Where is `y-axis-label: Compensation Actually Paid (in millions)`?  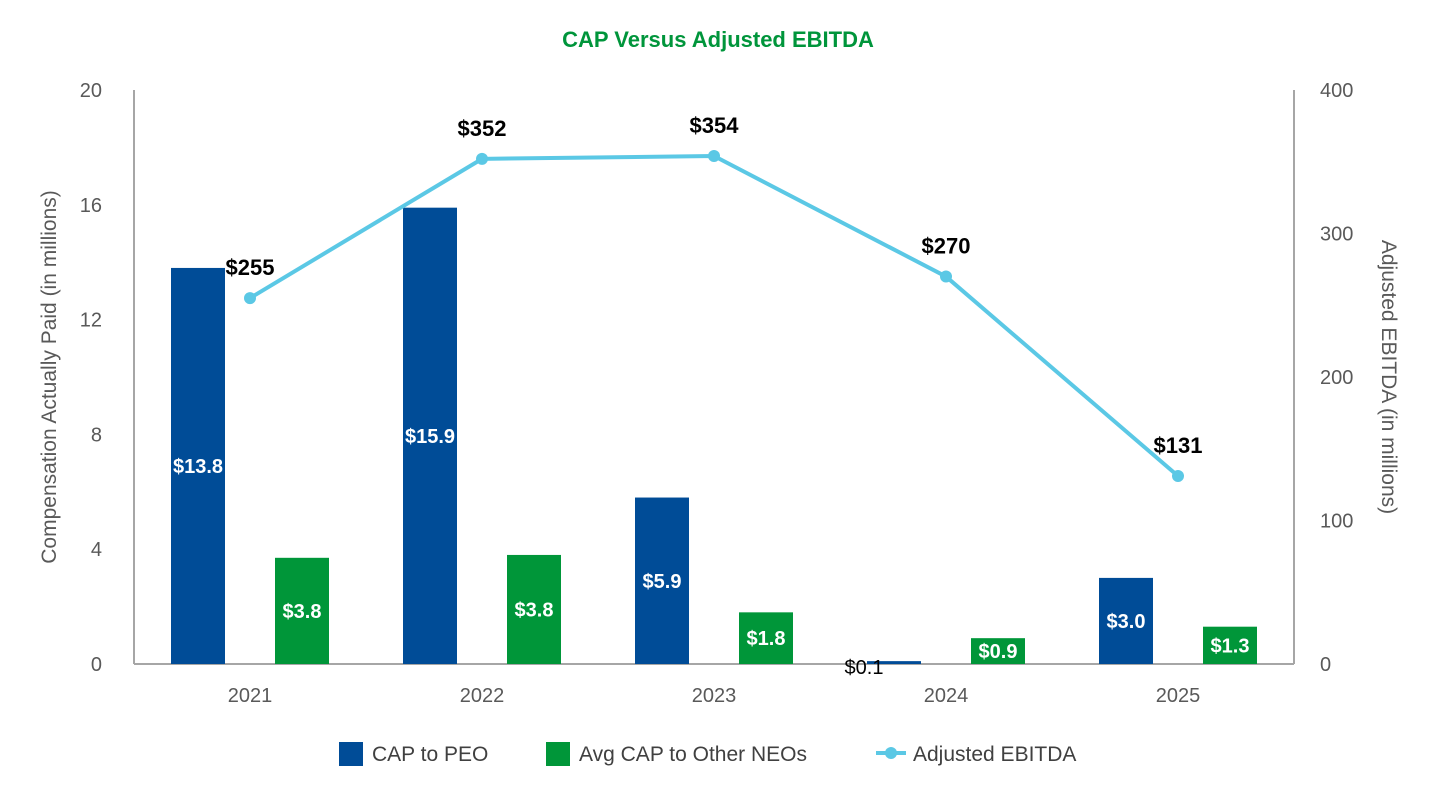
y-axis-label: Compensation Actually Paid (in millions) is located at coordinates (49, 377).